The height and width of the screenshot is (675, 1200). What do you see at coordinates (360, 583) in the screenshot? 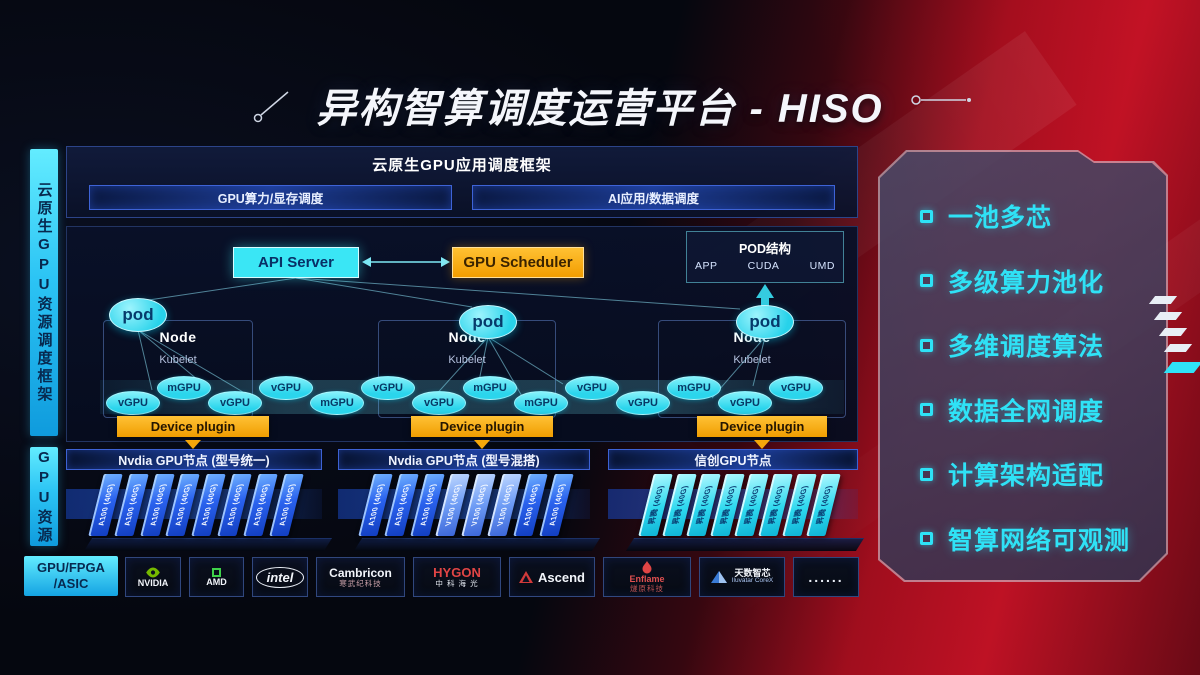
I see `vendor-subtitle: 寒武纪科技` at bounding box center [360, 583].